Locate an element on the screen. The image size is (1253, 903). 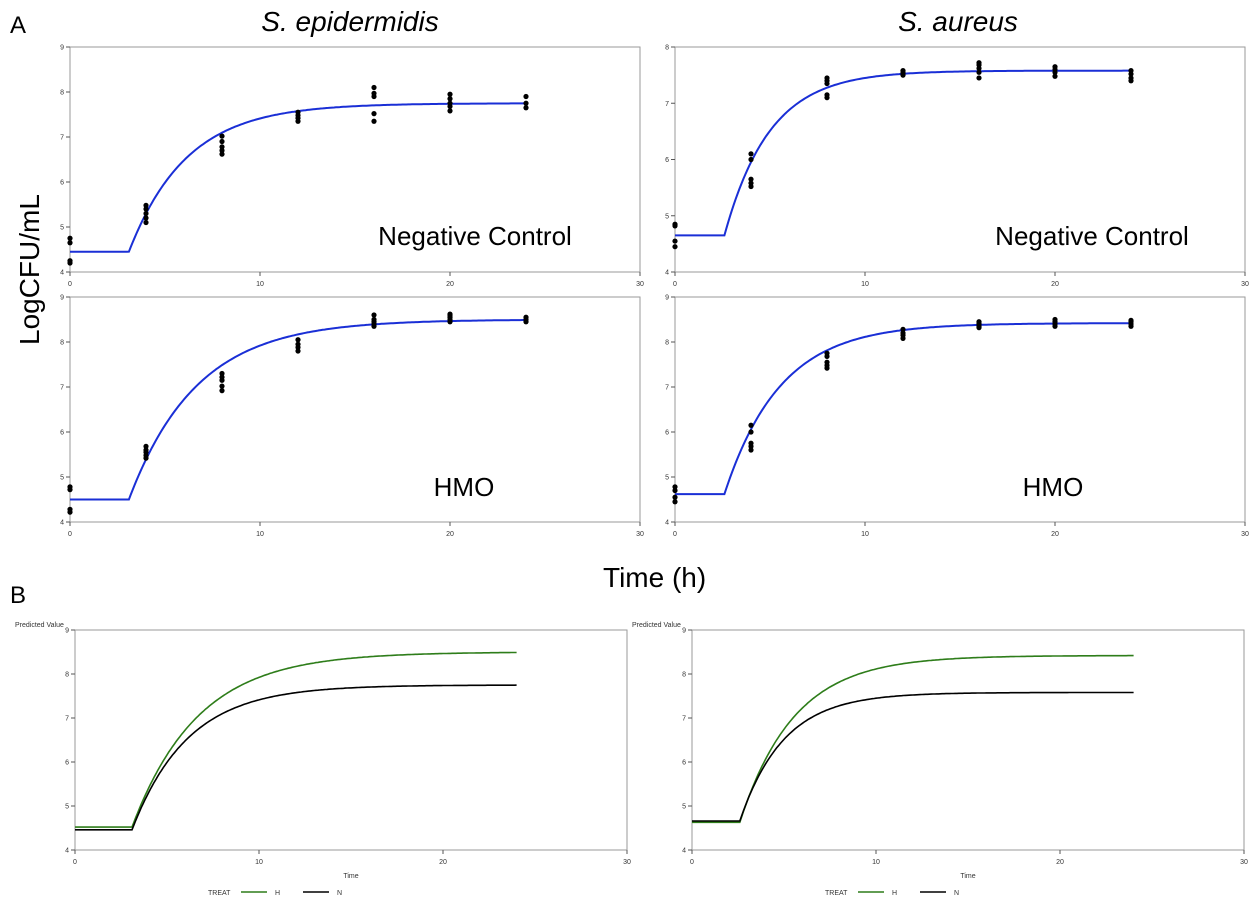
fit-line is located at coordinates (903, 153).